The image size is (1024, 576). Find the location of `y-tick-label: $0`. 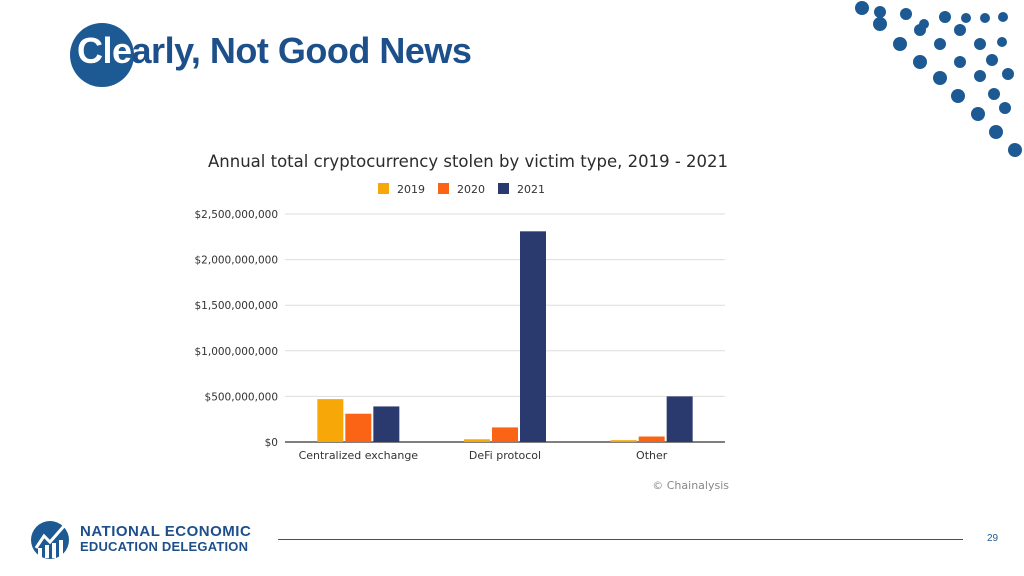

y-tick-label: $0 is located at coordinates (271, 443).